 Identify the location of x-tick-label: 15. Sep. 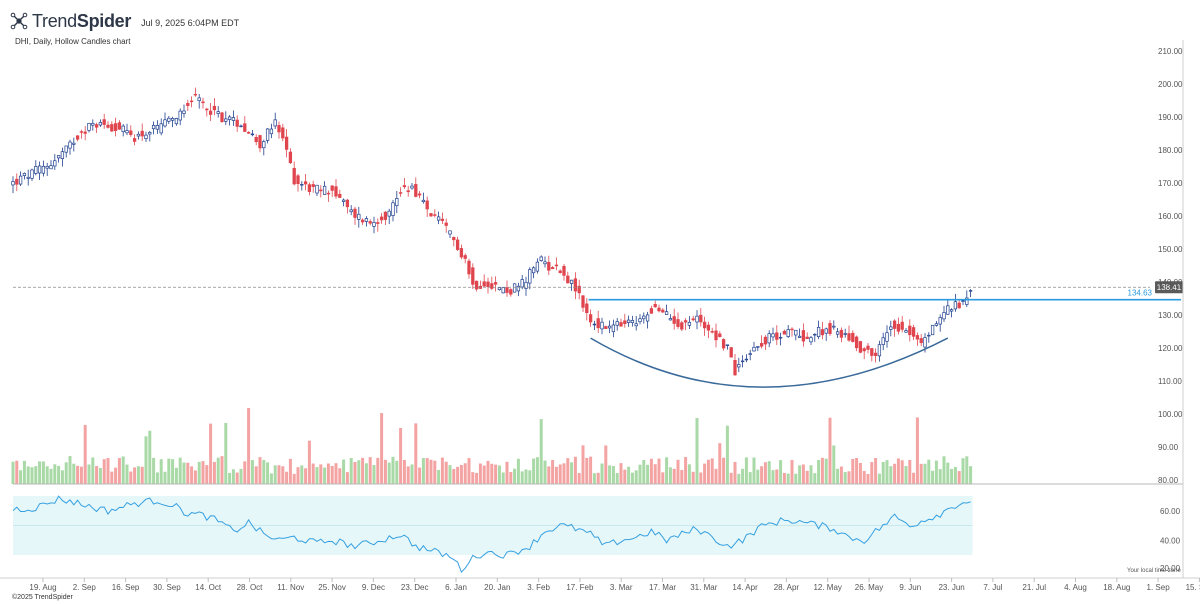
(1193, 587).